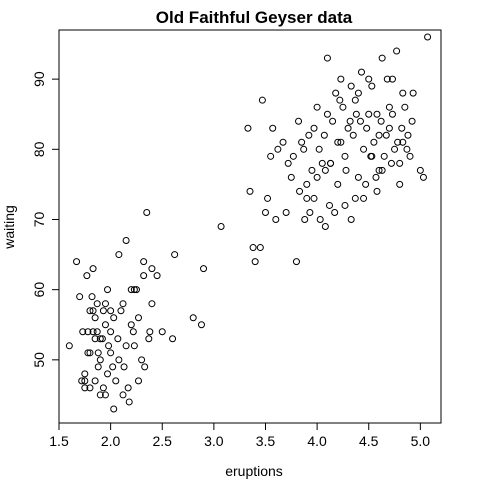 Image resolution: width=480 pixels, height=480 pixels. What do you see at coordinates (39, 360) in the screenshot?
I see `y-tick-label: 50` at bounding box center [39, 360].